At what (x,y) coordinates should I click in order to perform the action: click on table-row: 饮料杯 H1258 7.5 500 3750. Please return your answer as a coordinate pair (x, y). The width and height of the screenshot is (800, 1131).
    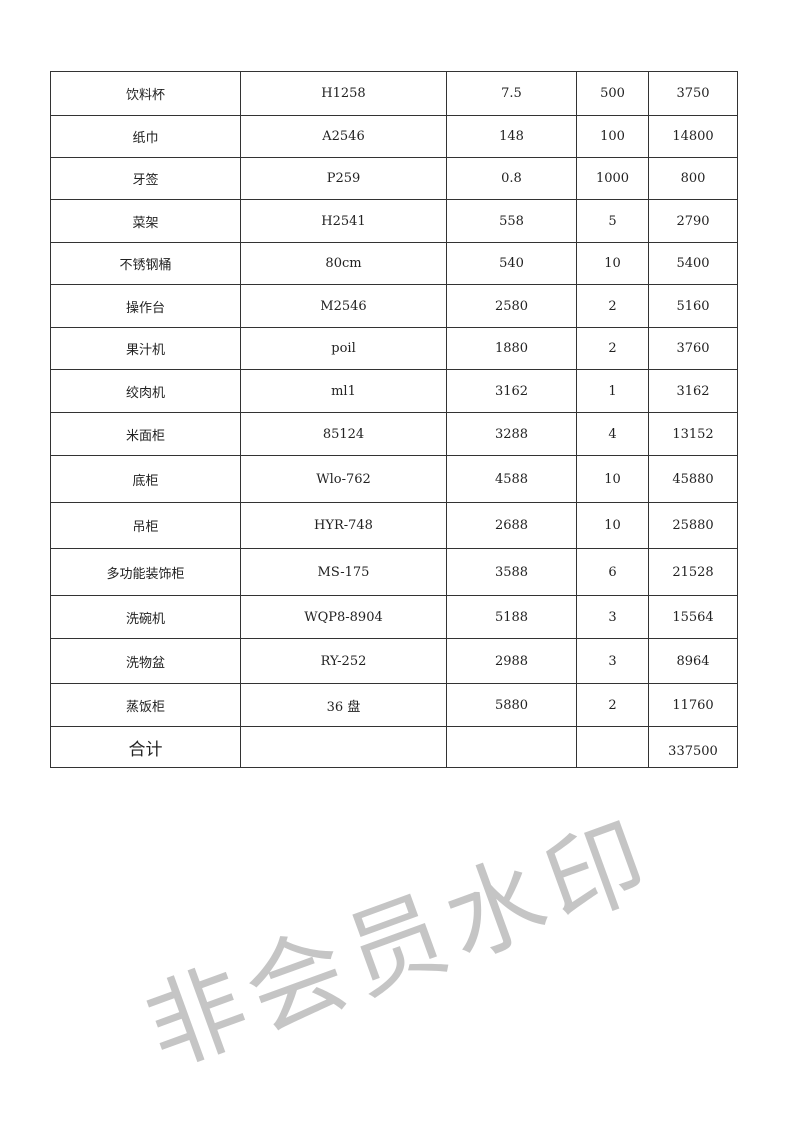
    Looking at the image, I should click on (394, 93).